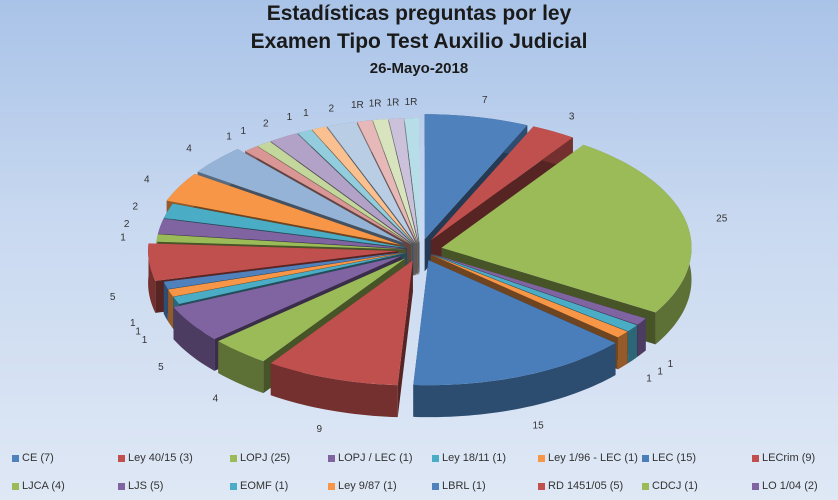  I want to click on legend-label: LECrim (9), so click(789, 458).